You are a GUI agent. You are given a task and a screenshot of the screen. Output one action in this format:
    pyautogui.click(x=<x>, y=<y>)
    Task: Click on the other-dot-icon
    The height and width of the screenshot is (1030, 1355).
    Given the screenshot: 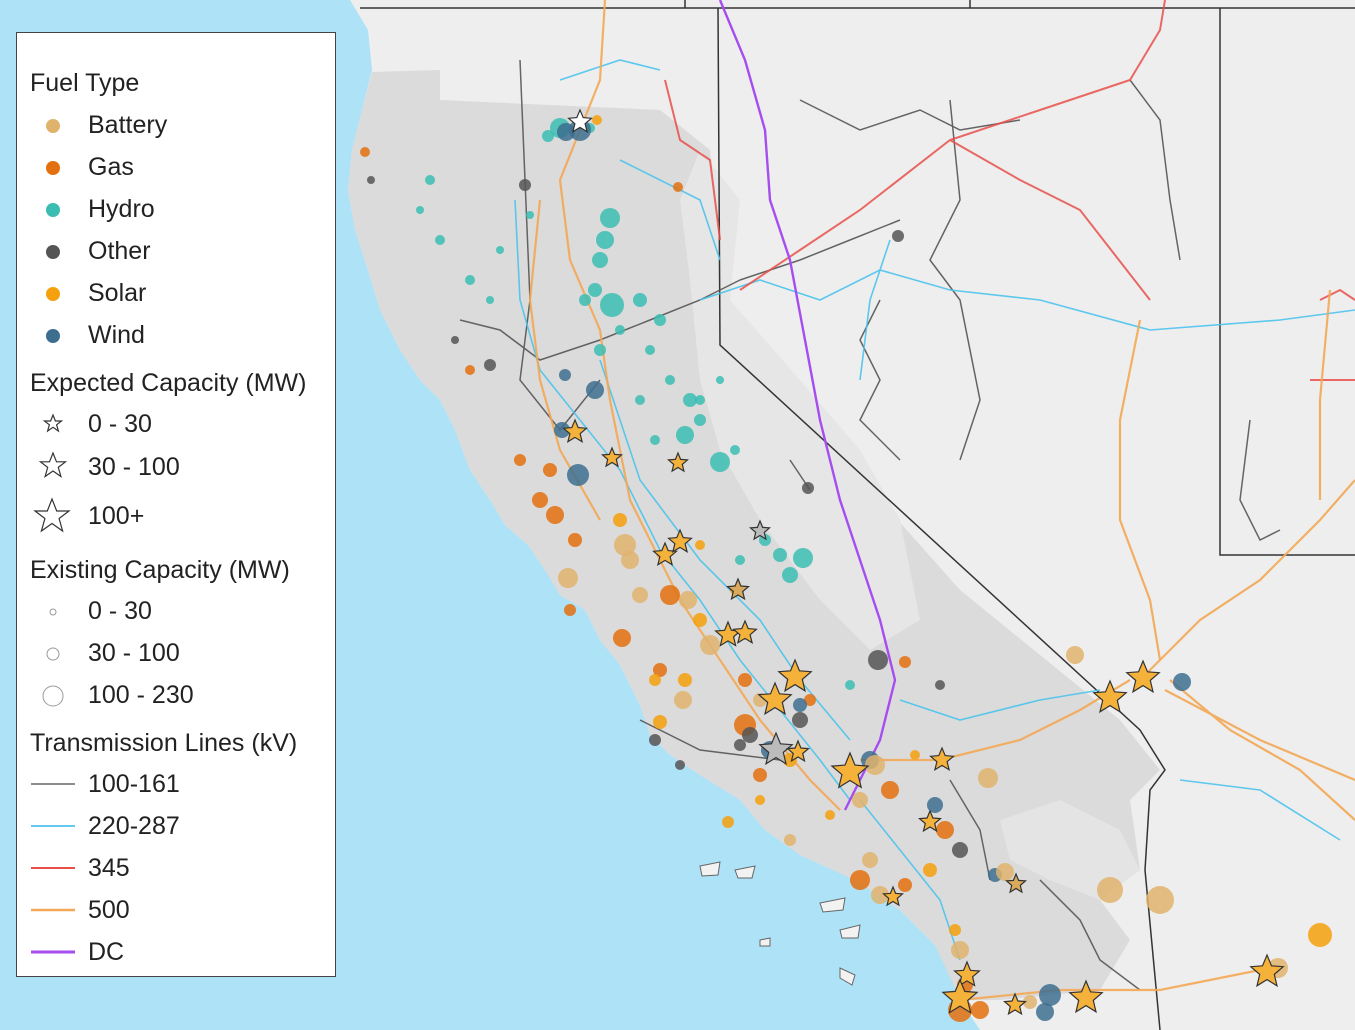 What is the action you would take?
    pyautogui.click(x=53, y=252)
    